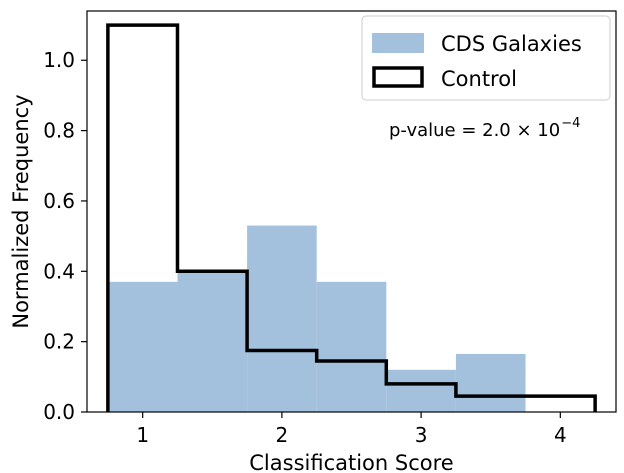 This screenshot has width=624, height=473. I want to click on y-tick-label: 0.2, so click(59, 342).